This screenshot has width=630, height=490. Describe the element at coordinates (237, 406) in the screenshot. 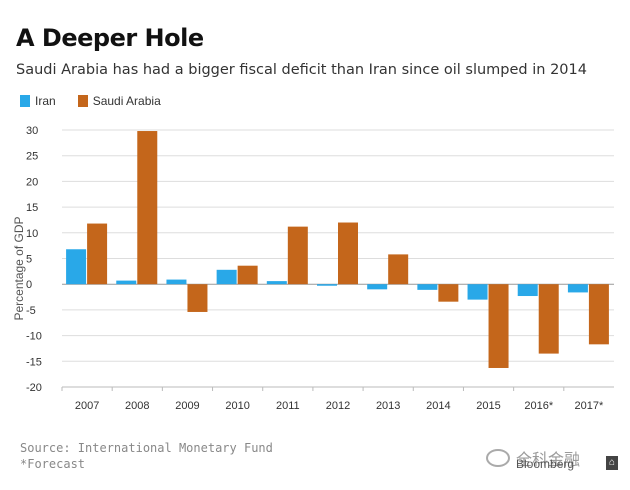

I see `x-tick-label: 2010` at that location.